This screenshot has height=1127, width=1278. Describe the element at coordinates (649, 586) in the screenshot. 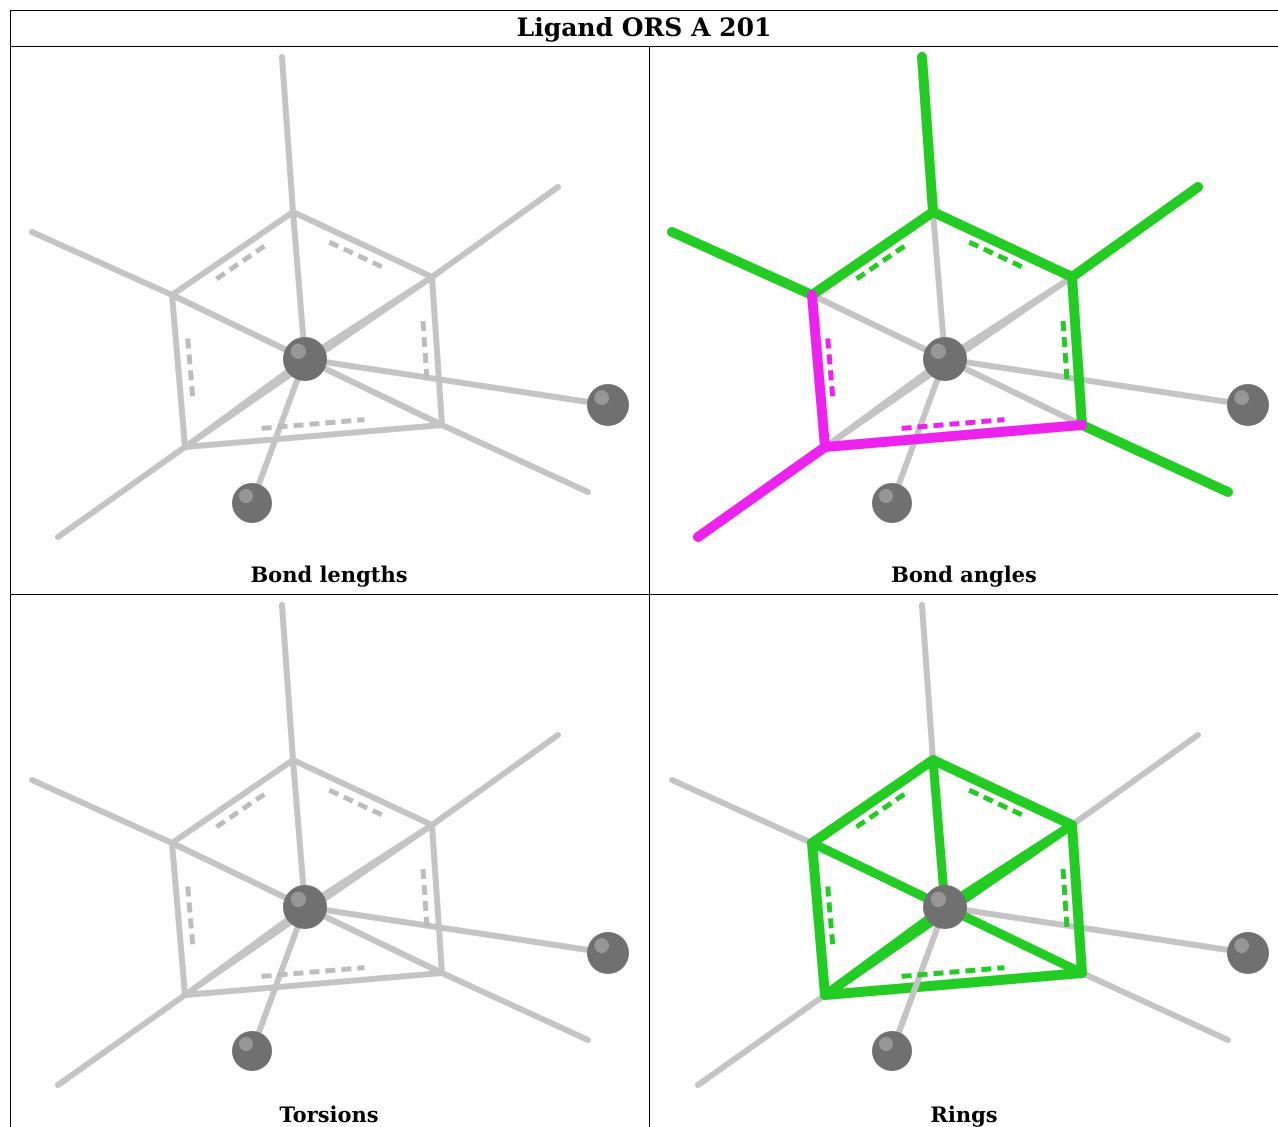

I see `column-divider` at that location.